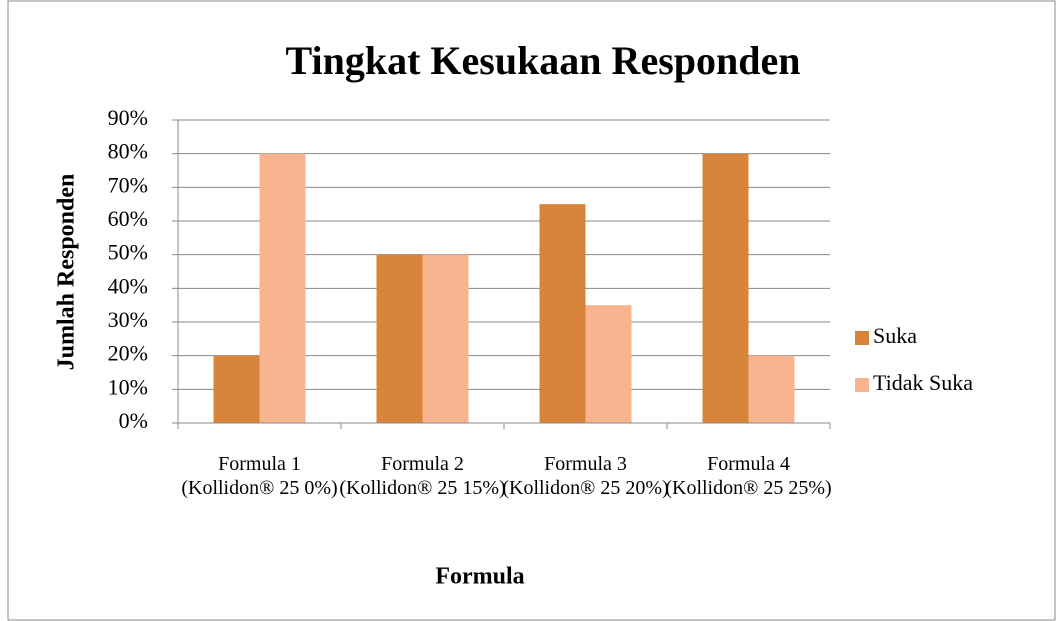 The image size is (1056, 621). I want to click on y-tick-label: 0%, so click(133, 420).